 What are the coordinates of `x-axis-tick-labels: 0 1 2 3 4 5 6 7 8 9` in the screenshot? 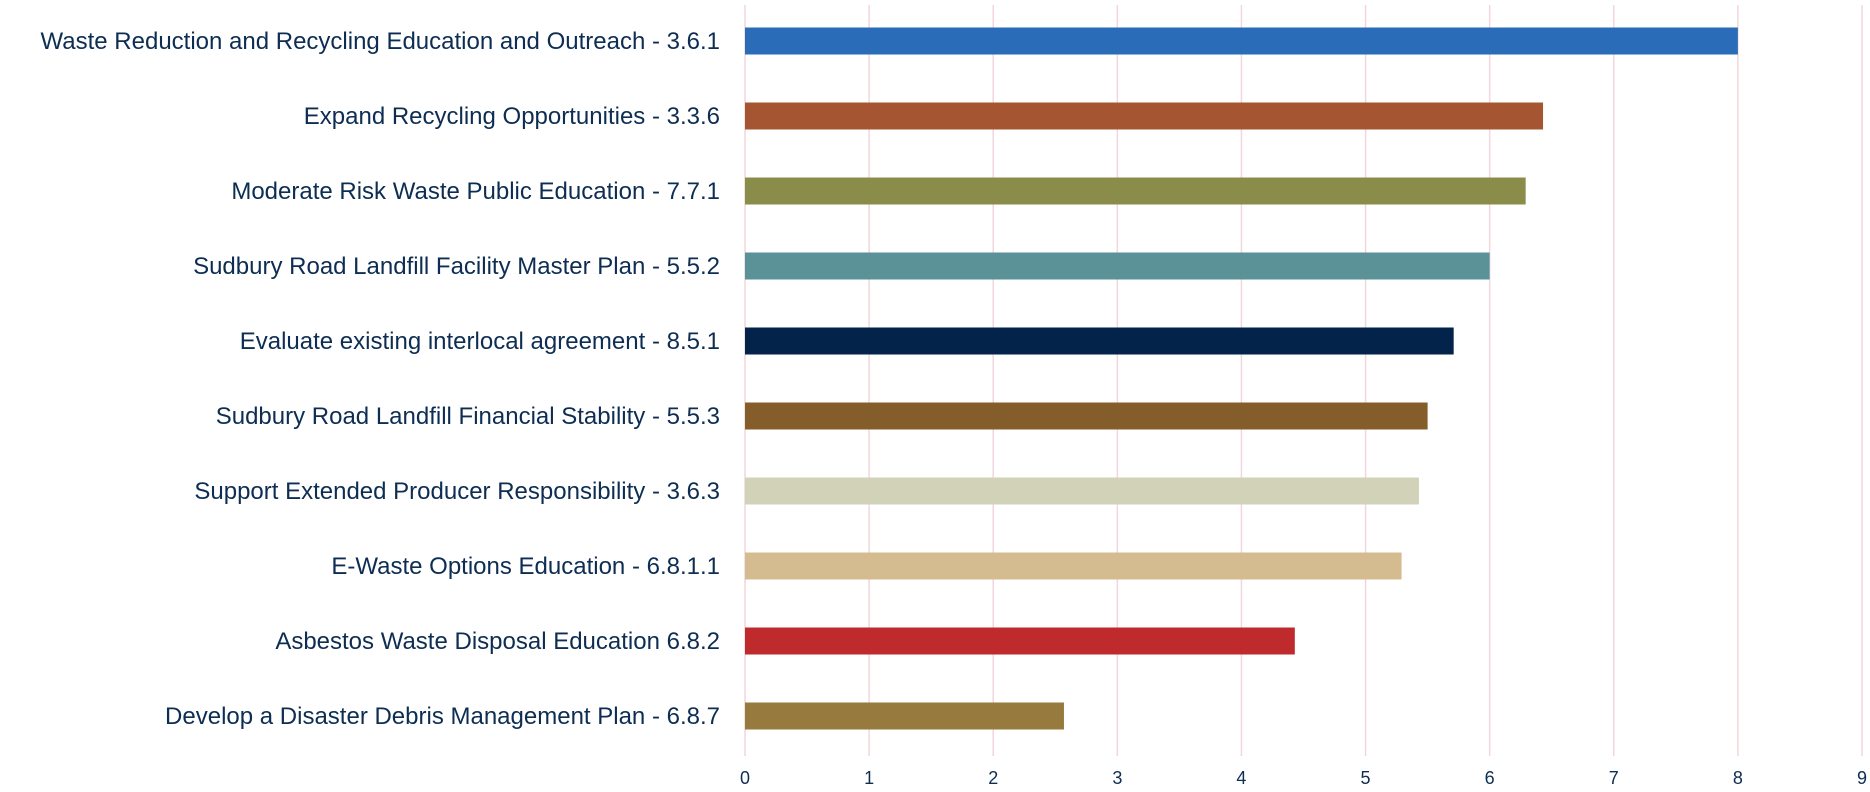 It's located at (1303, 778).